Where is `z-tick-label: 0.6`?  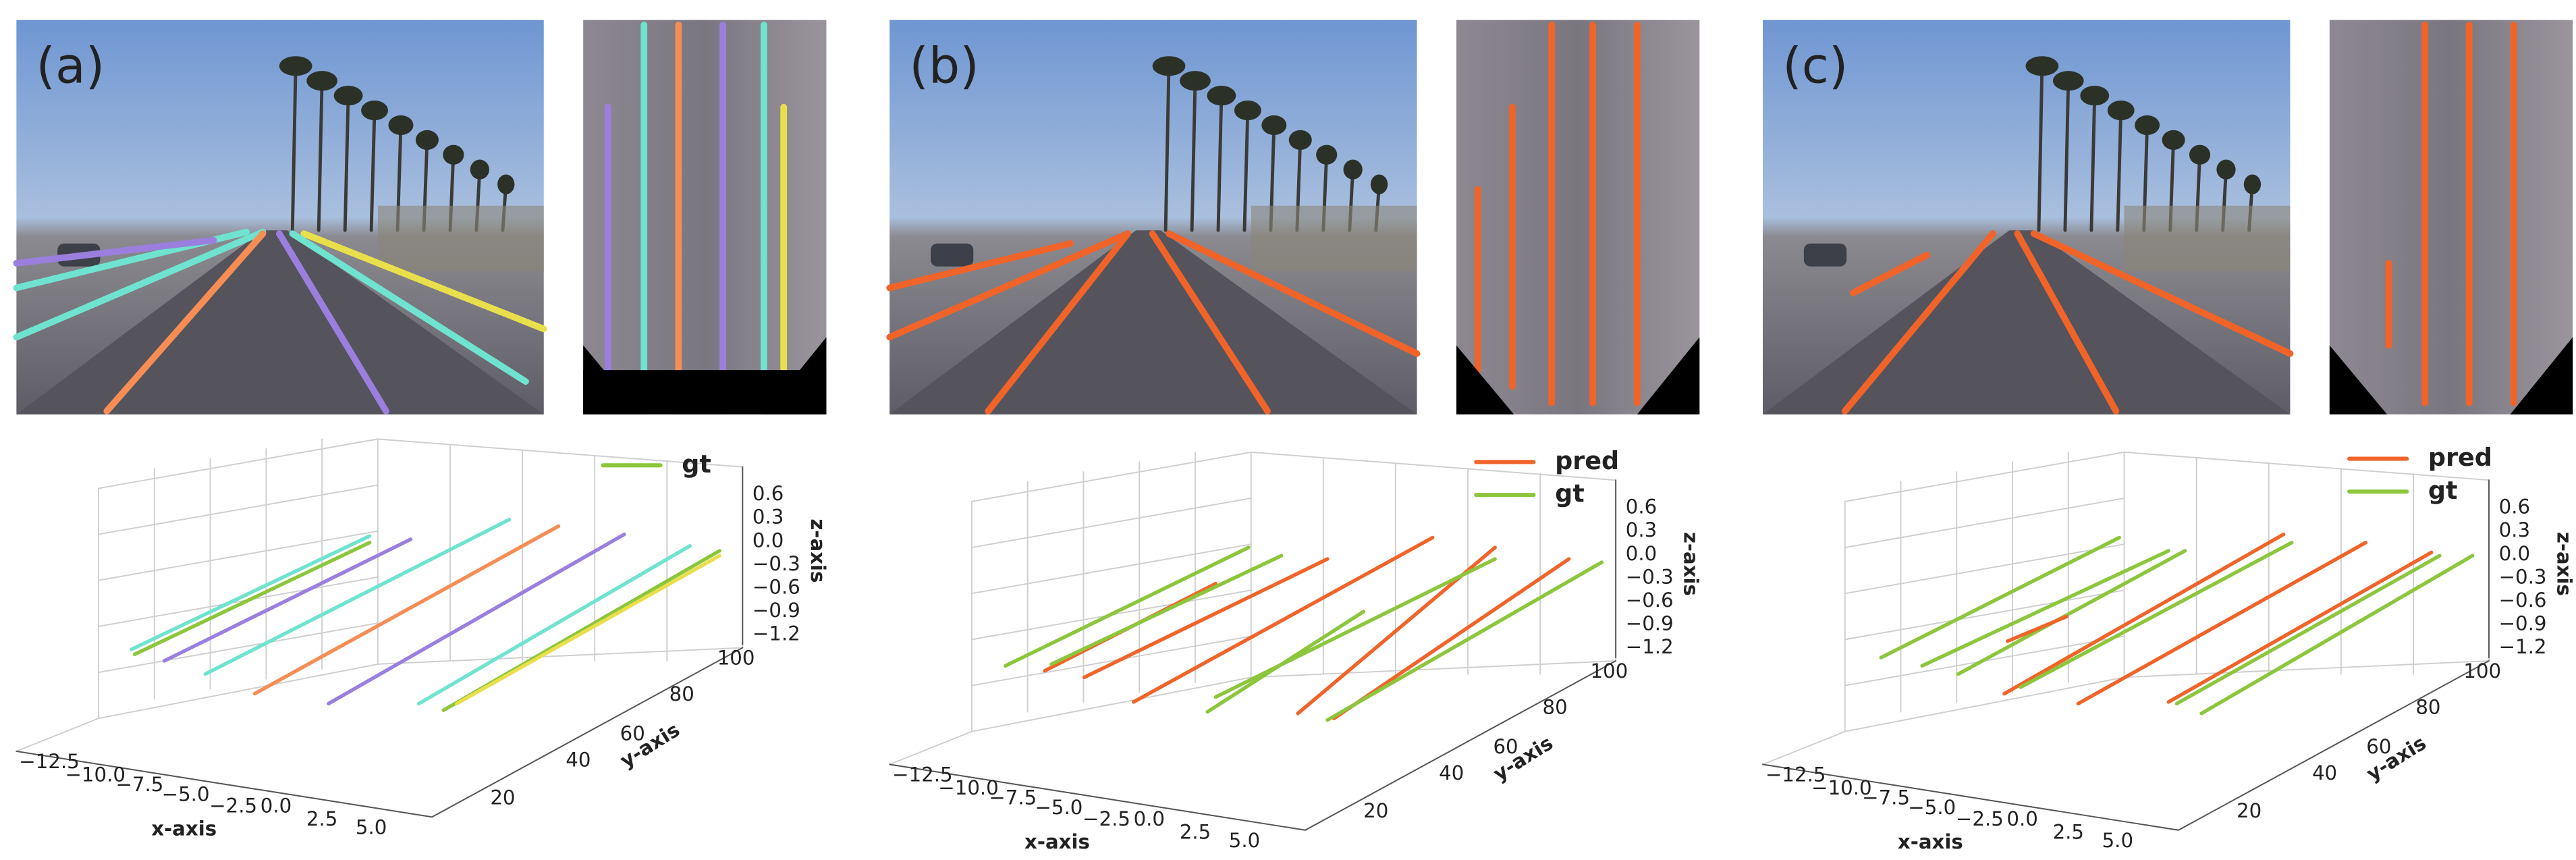 z-tick-label: 0.6 is located at coordinates (2514, 506).